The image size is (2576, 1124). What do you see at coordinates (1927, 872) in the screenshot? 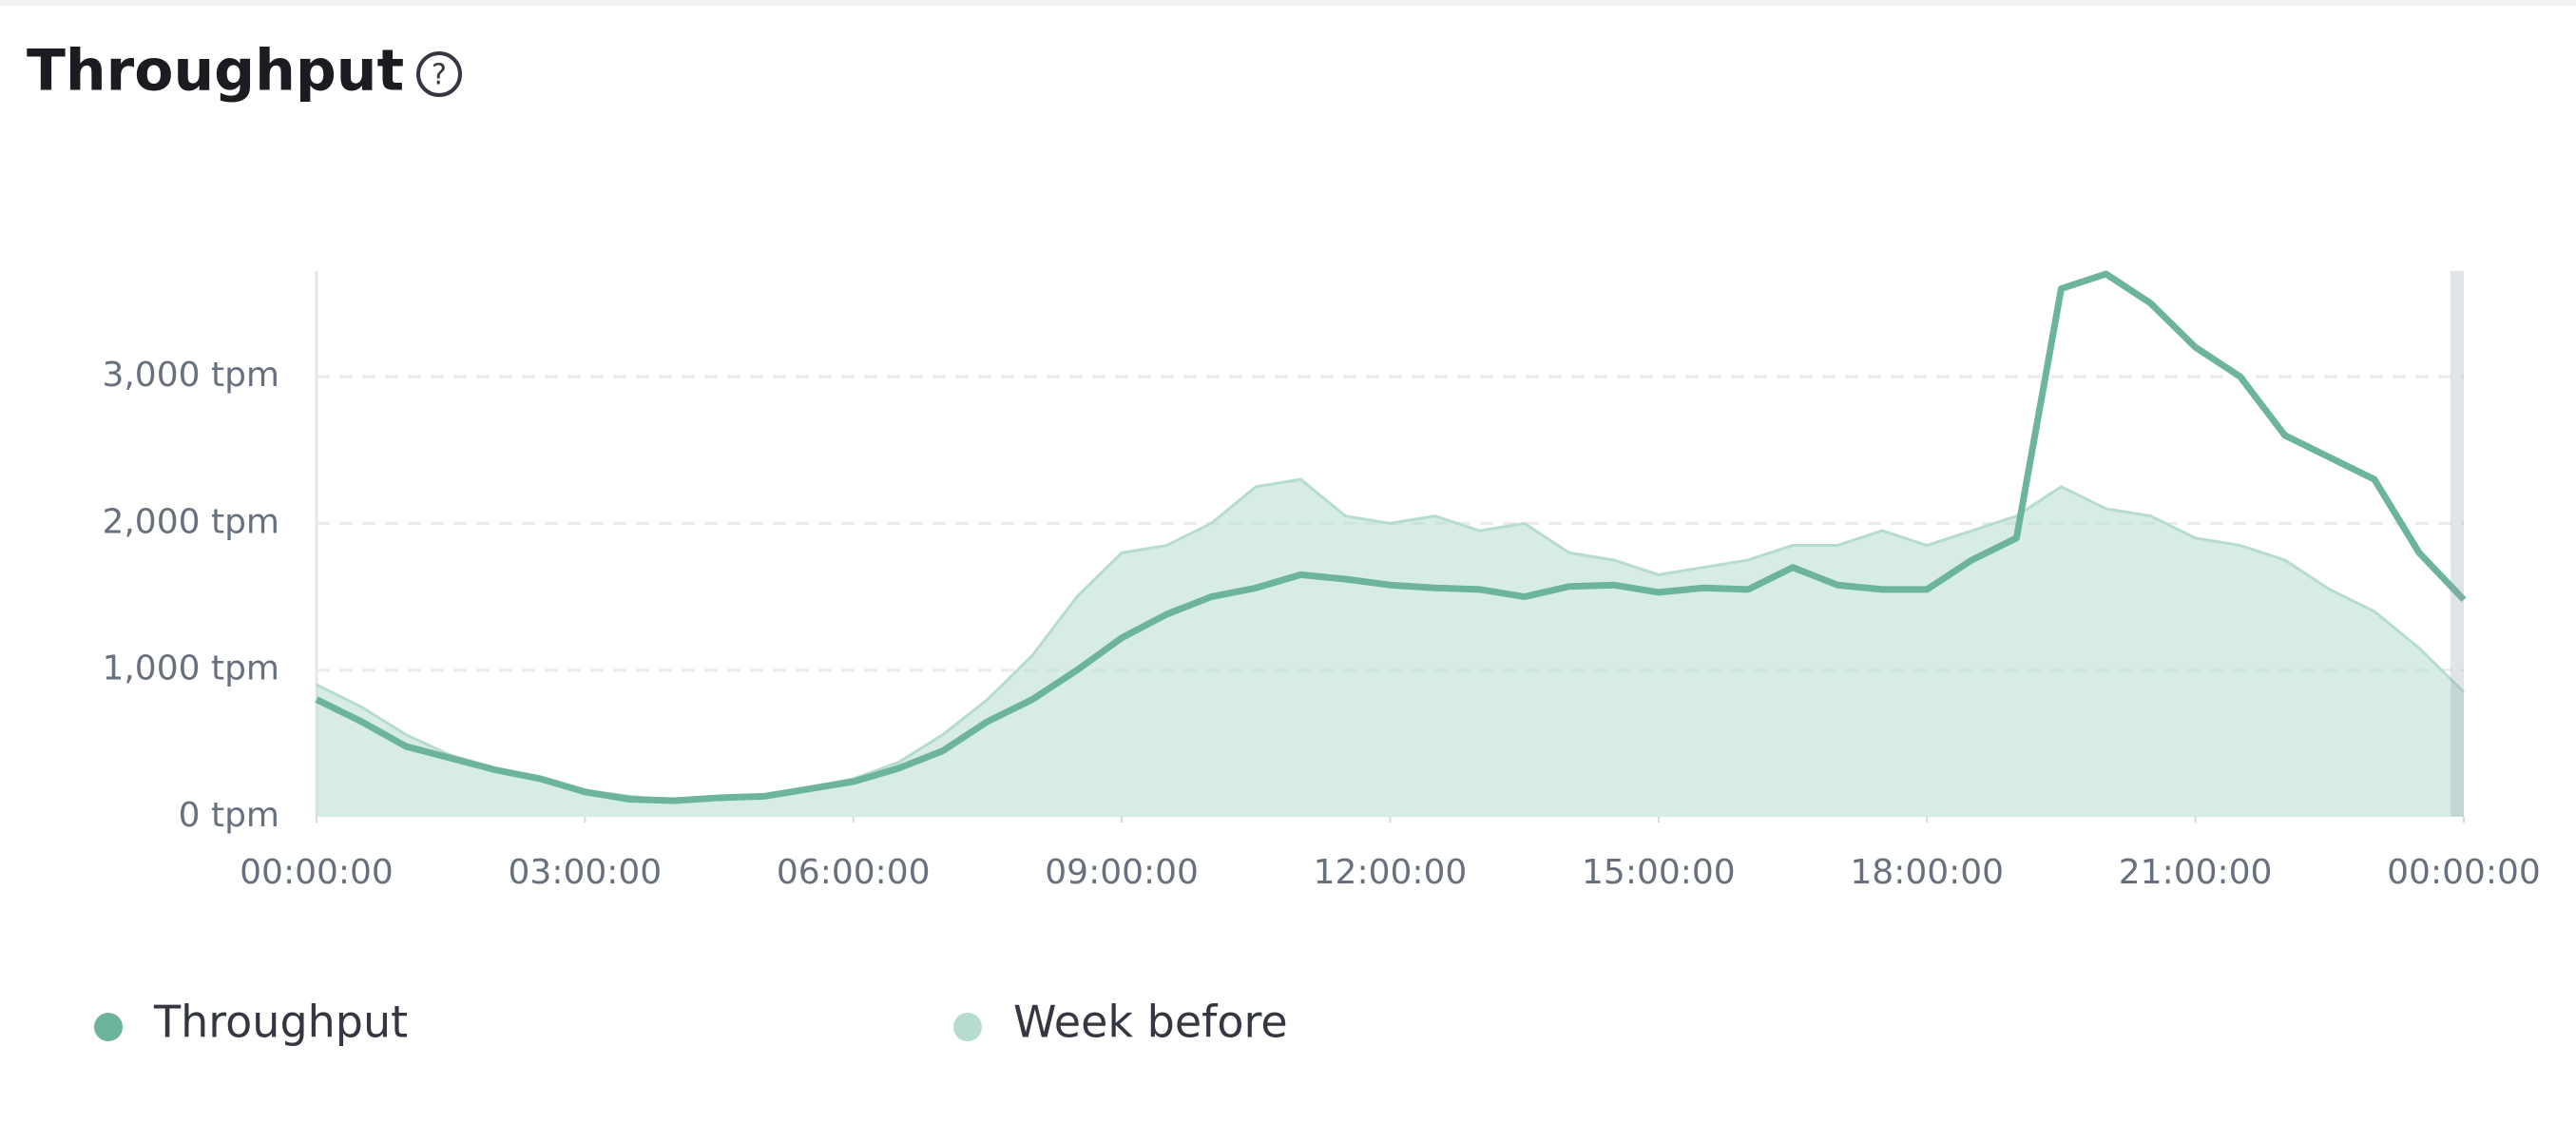
I see `x-tick-label: 18:00:00` at bounding box center [1927, 872].